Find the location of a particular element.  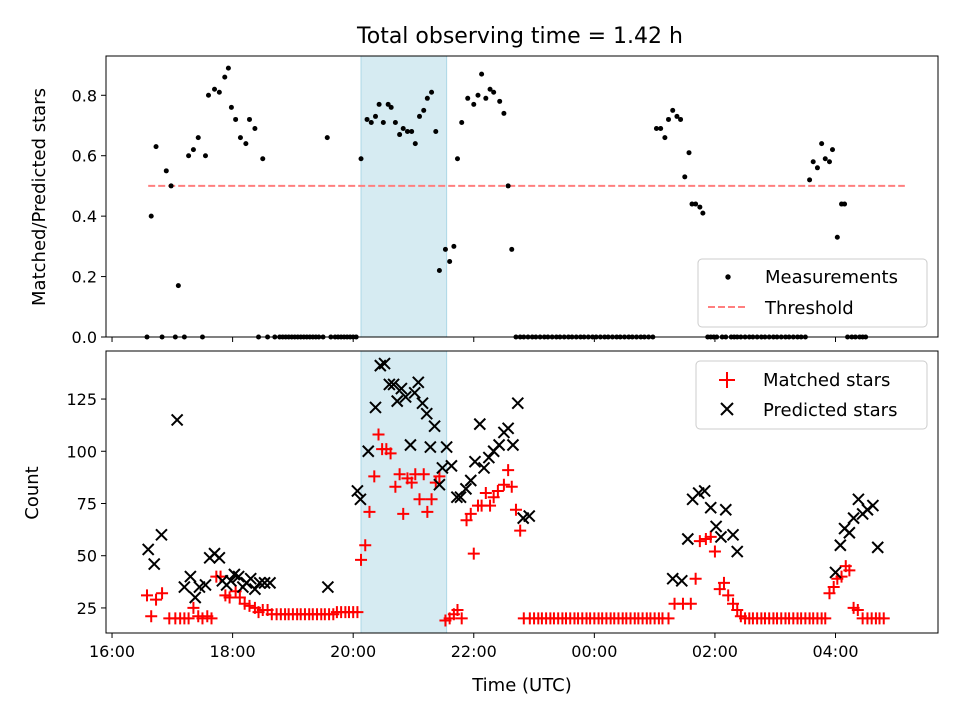

bottom-legend: Matched stars Predicted stars is located at coordinates (811, 395).